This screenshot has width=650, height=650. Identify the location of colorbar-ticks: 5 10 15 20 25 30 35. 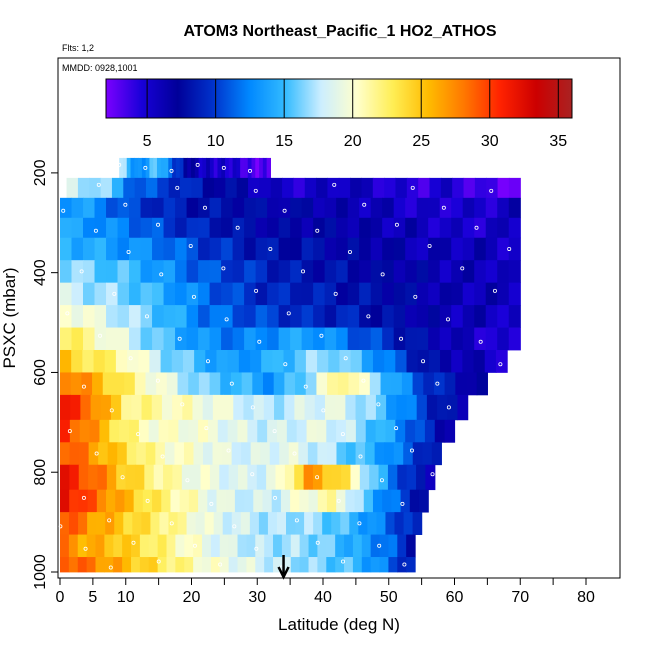
(355, 114).